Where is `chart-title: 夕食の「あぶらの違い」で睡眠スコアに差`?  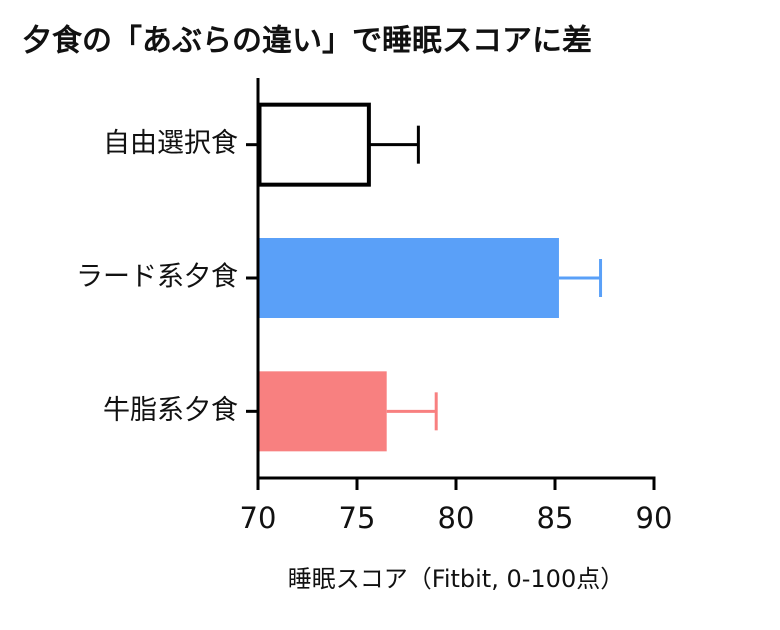 chart-title: 夕食の「あぶらの違い」で睡眠スコアに差 is located at coordinates (307, 41).